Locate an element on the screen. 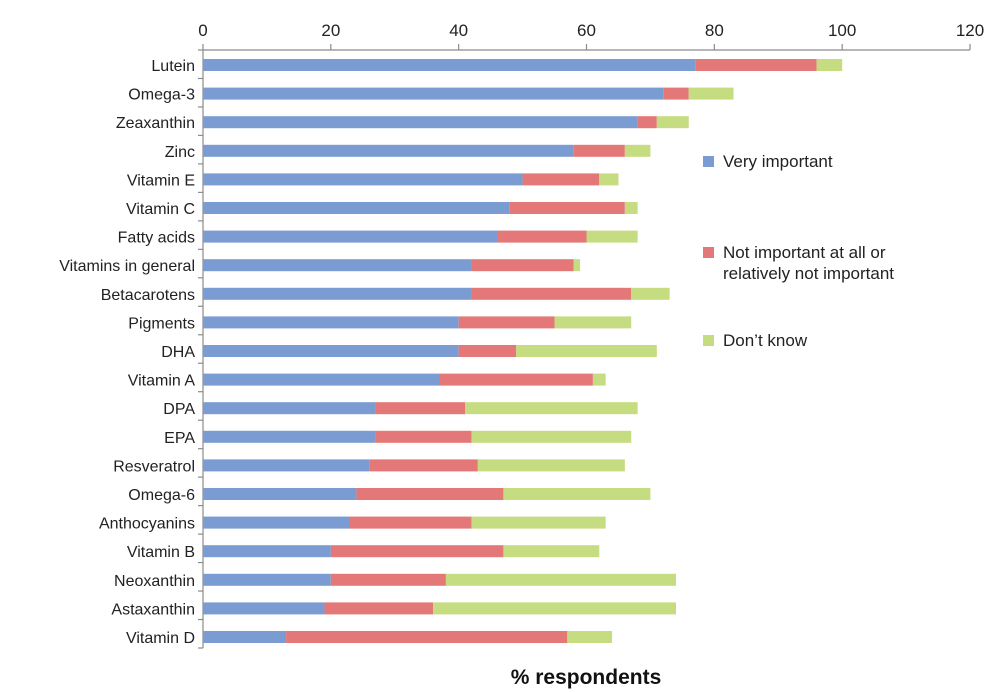 This screenshot has width=991, height=692. category-label: Vitamin E is located at coordinates (161, 180).